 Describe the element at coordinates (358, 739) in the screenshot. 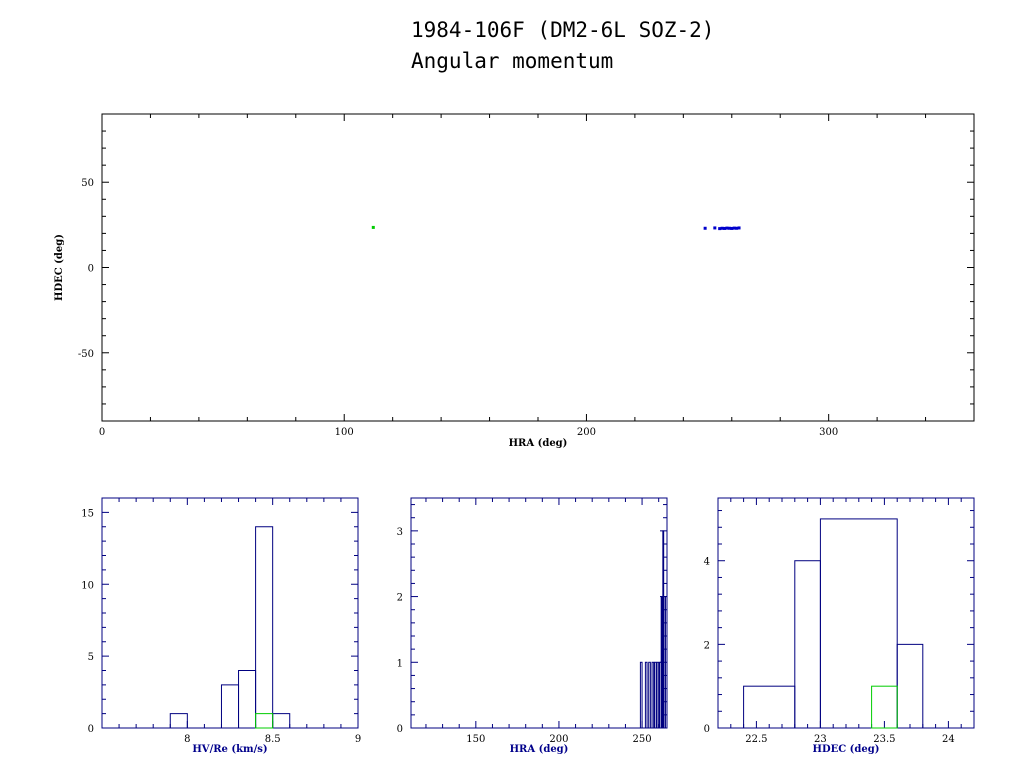

I see `x-tick-label: 9` at that location.